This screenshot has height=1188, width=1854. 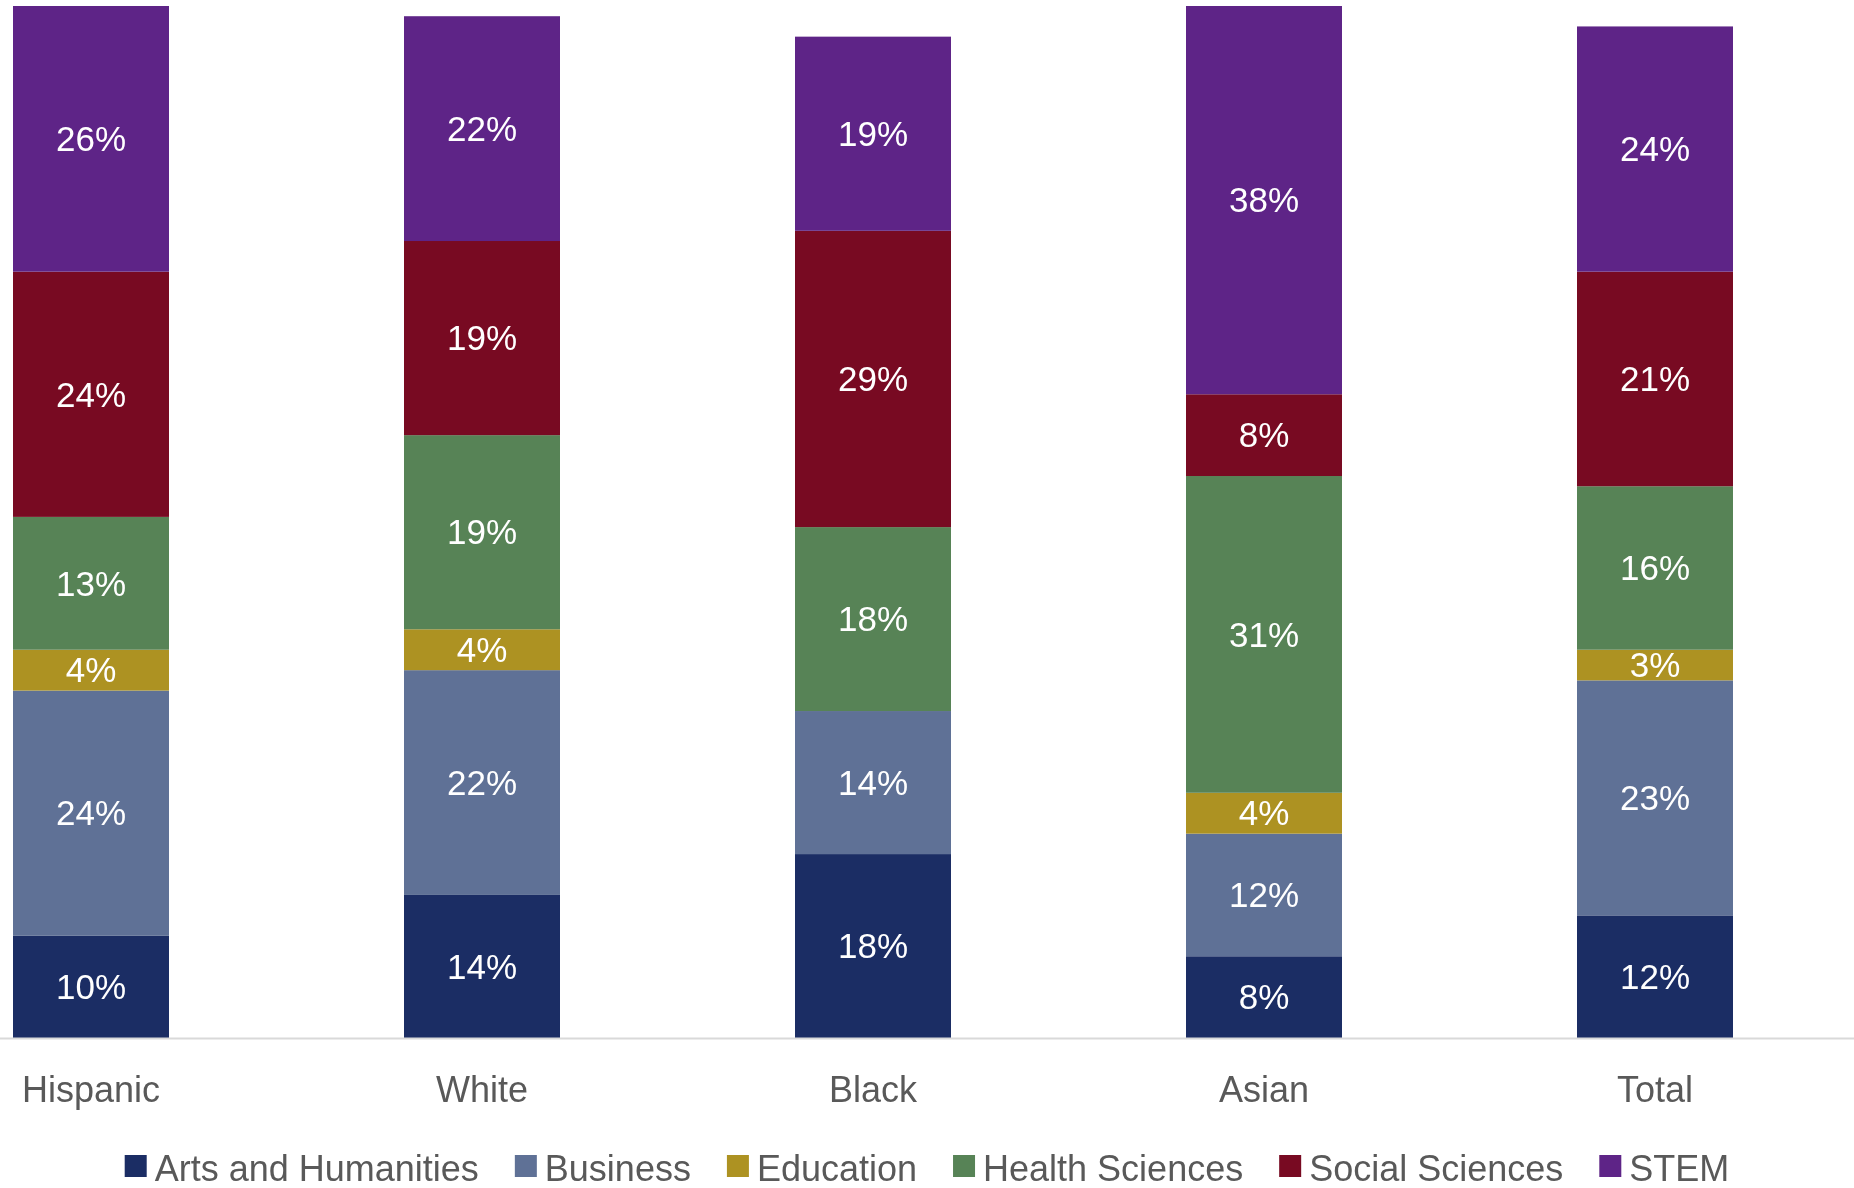 I want to click on data-label: 13%, so click(x=91, y=583).